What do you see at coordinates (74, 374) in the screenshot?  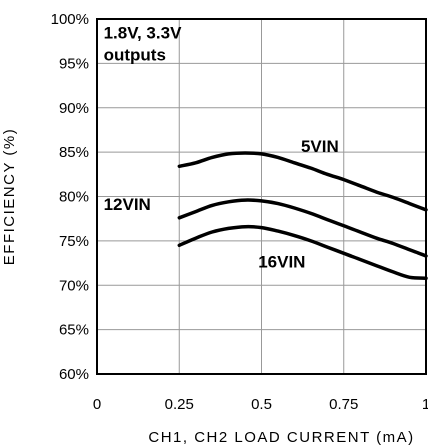 I see `y-tick-label: 60%` at bounding box center [74, 374].